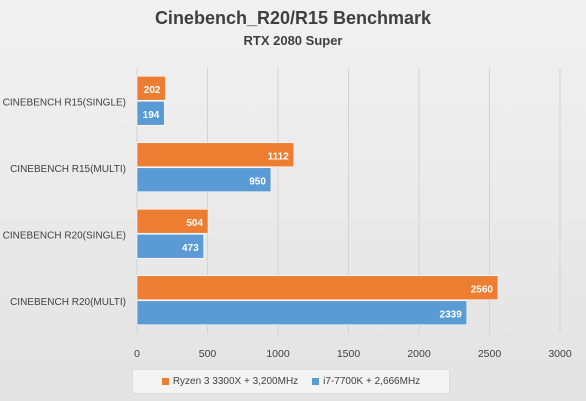 The width and height of the screenshot is (586, 401). What do you see at coordinates (278, 354) in the screenshot?
I see `x-tick-label-2: 1000` at bounding box center [278, 354].